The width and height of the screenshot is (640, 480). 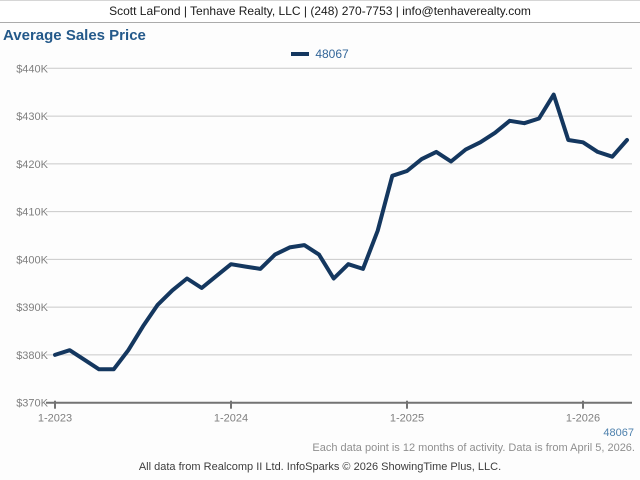 What do you see at coordinates (32, 213) in the screenshot?
I see `y-tick-label: $410K` at bounding box center [32, 213].